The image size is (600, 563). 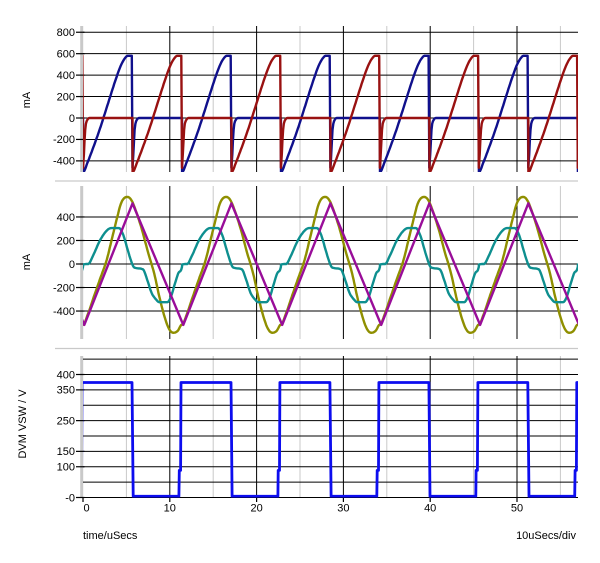 I want to click on y-tick-label: 100, so click(x=66, y=468).